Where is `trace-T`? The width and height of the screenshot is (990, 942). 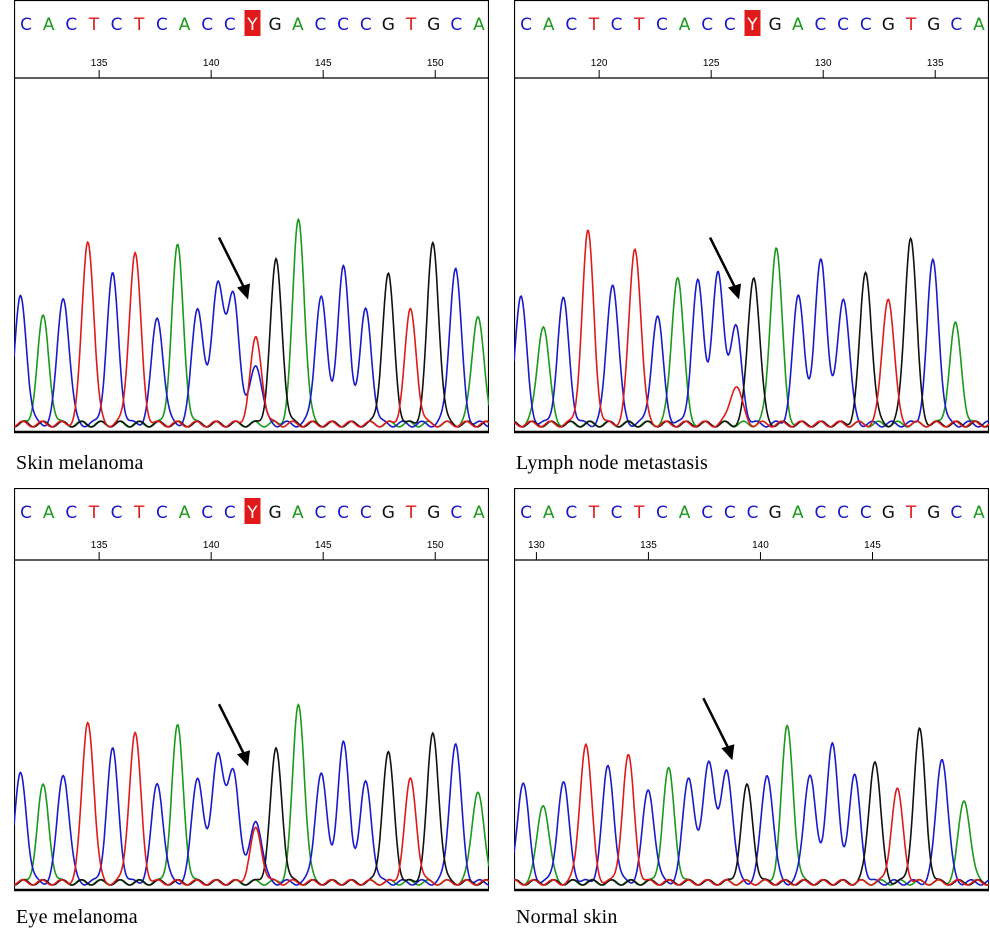 trace-T is located at coordinates (751, 328).